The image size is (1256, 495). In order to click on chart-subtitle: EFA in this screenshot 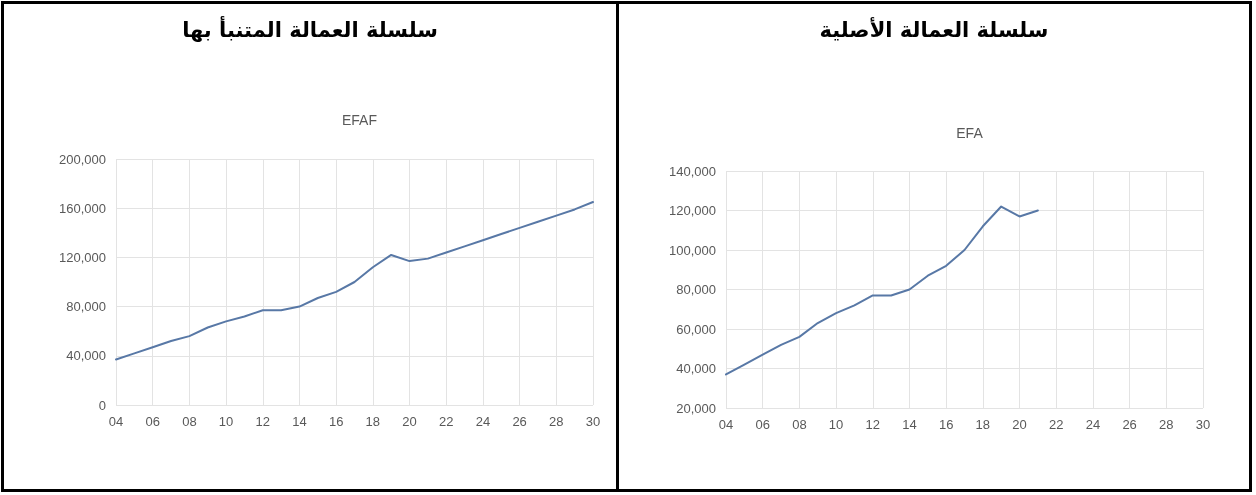, I will do `click(970, 133)`.